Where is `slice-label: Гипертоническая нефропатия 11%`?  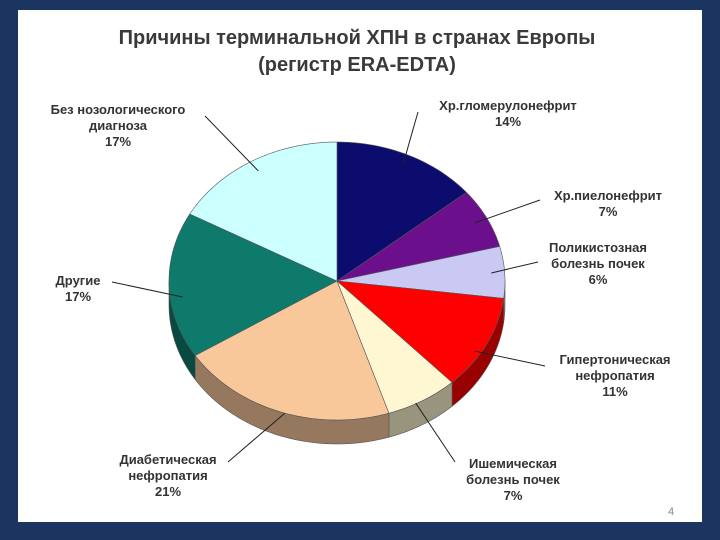 slice-label: Гипертоническая нефропатия 11% is located at coordinates (615, 376).